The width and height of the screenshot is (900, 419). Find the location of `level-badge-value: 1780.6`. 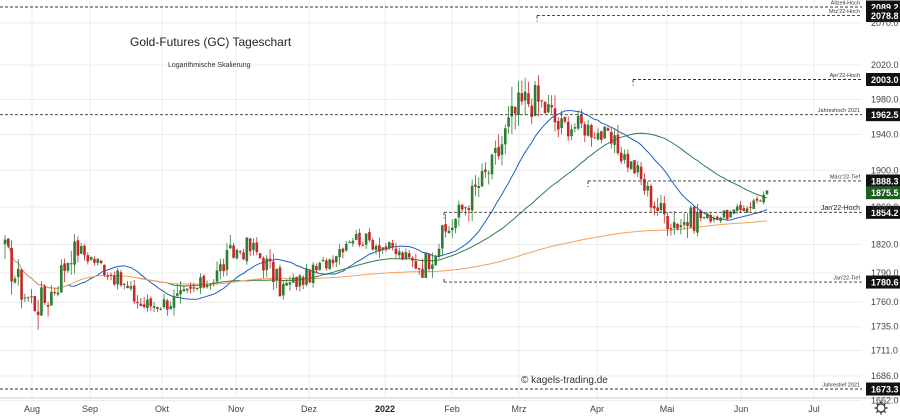

level-badge-value: 1780.6 is located at coordinates (885, 283).